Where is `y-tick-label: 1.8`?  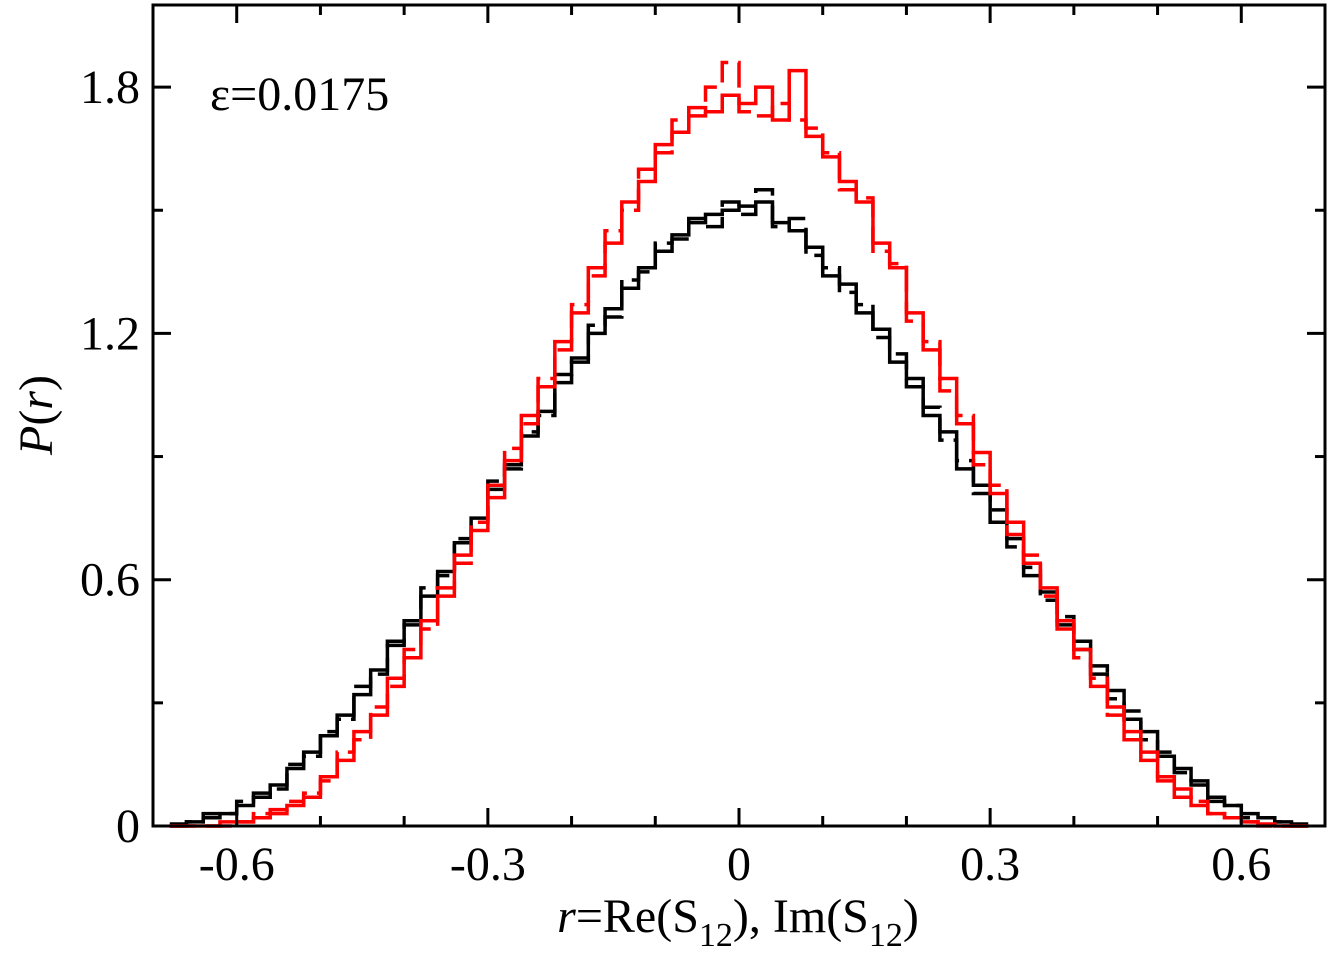 y-tick-label: 1.8 is located at coordinates (110, 87).